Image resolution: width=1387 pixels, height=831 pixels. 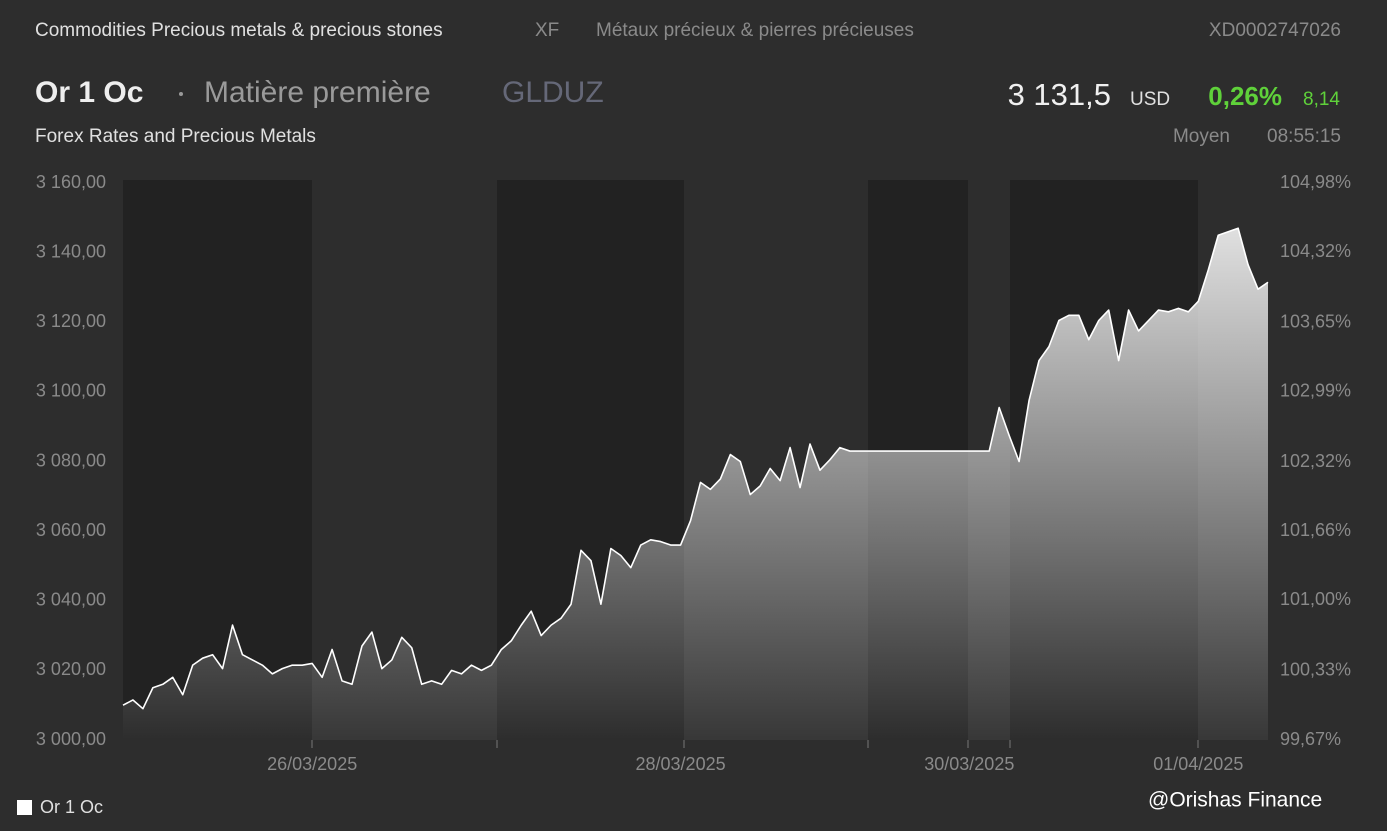 What do you see at coordinates (1315, 461) in the screenshot?
I see `y2-tick-label: 102,32%` at bounding box center [1315, 461].